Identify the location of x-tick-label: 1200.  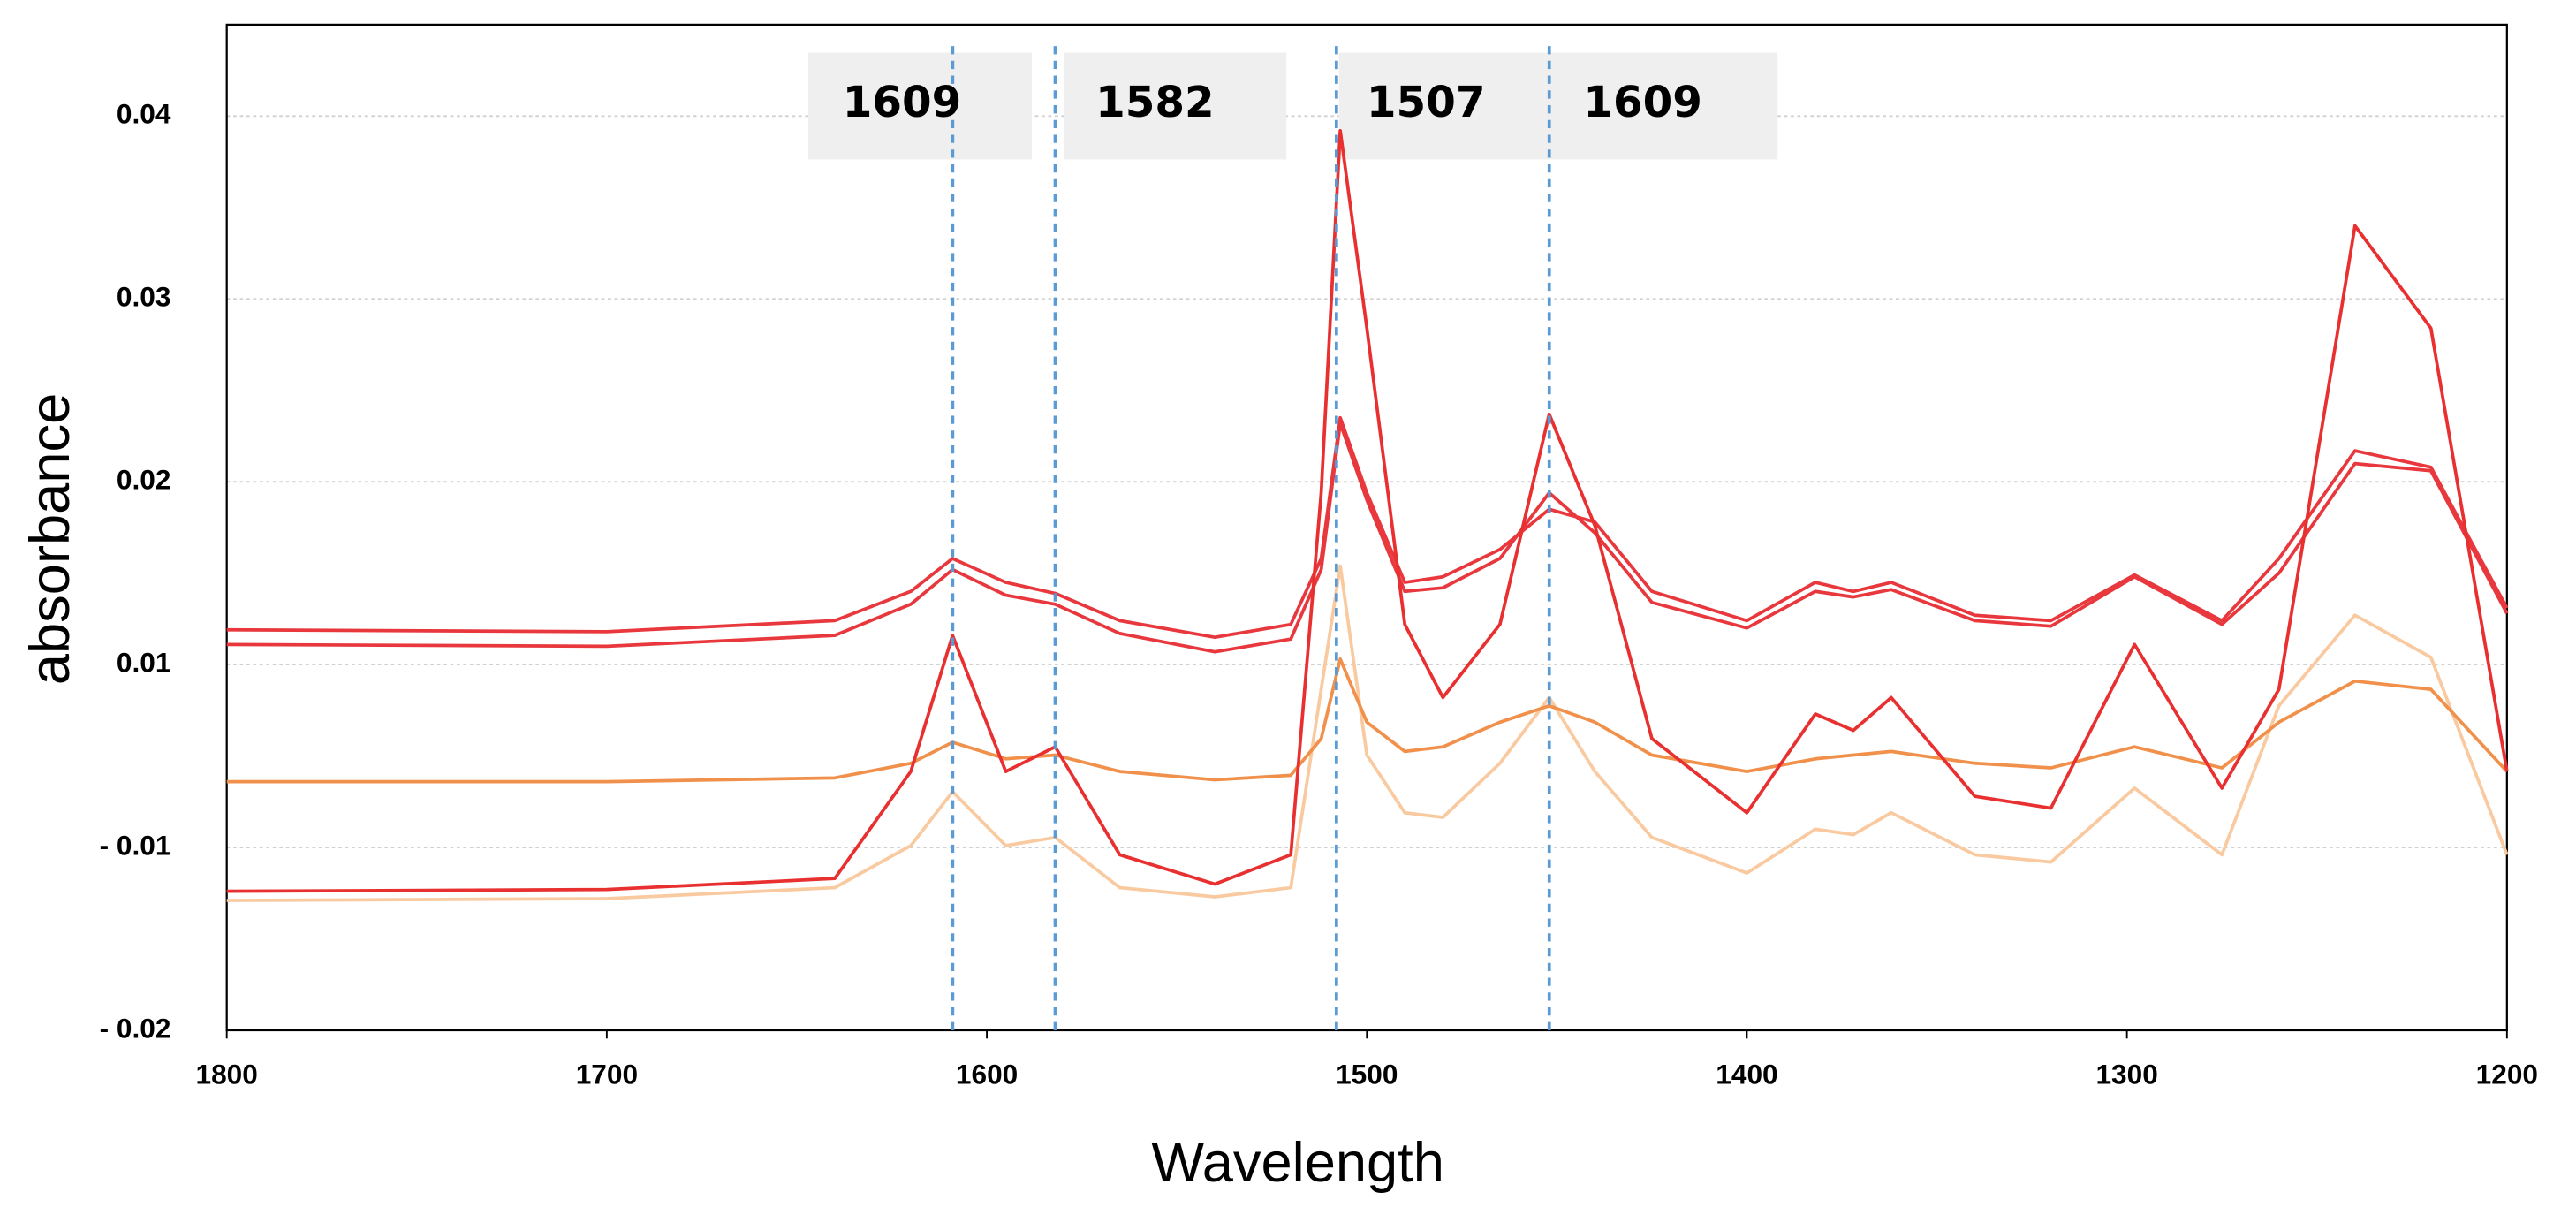
(2507, 1074).